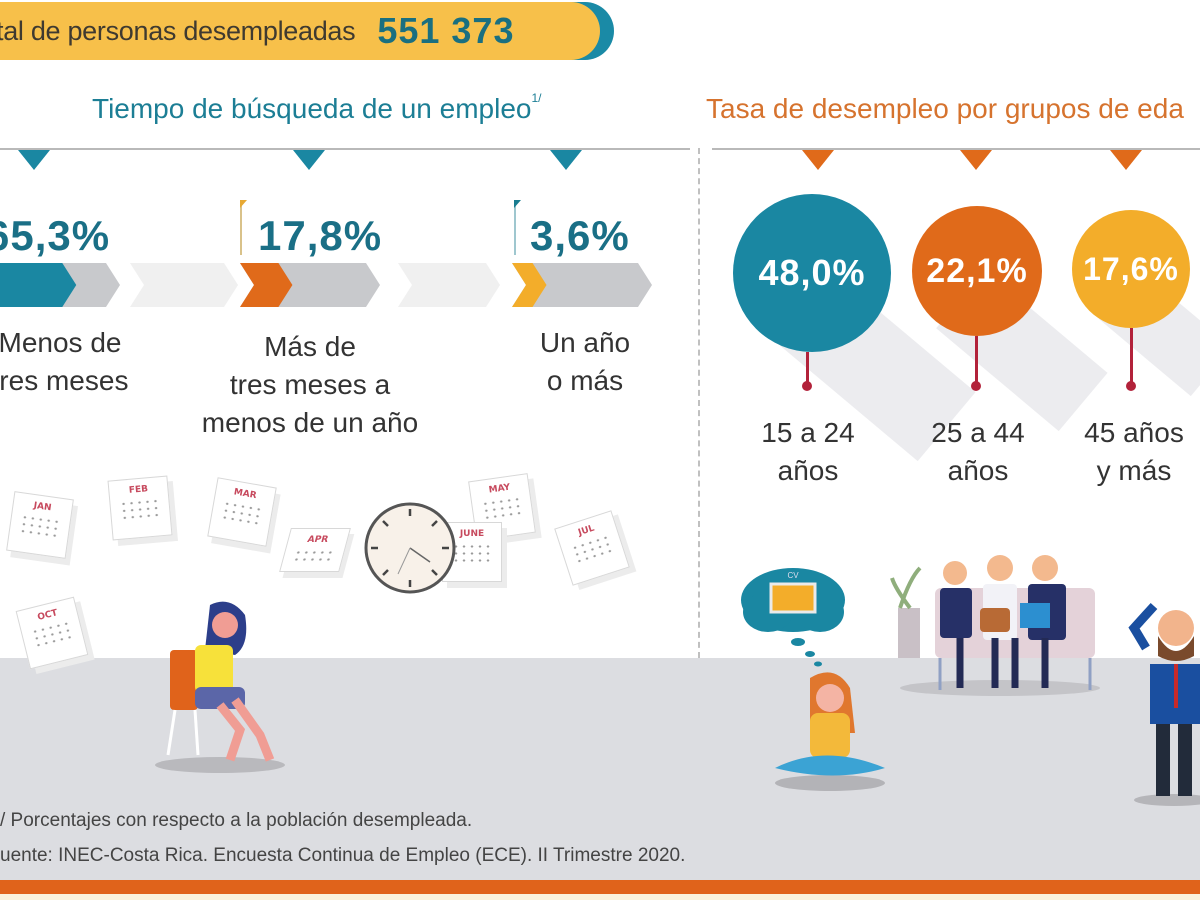 This screenshot has width=1200, height=900. What do you see at coordinates (310, 422) in the screenshot?
I see `caption-line: menos de un año` at bounding box center [310, 422].